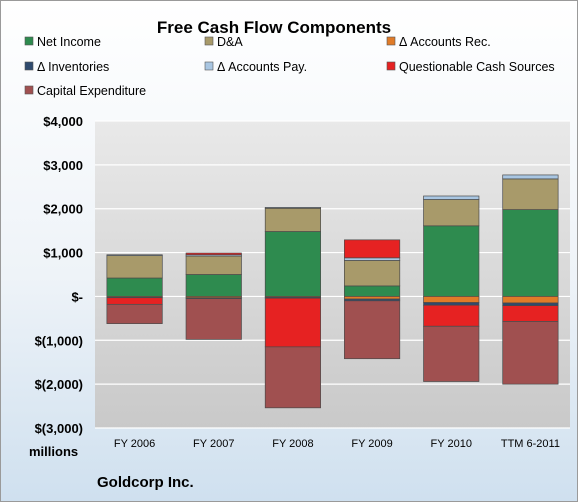 This screenshot has height=502, width=578. What do you see at coordinates (134, 255) in the screenshot?
I see `bar-delta-accounts-pay-fy-2006` at bounding box center [134, 255].